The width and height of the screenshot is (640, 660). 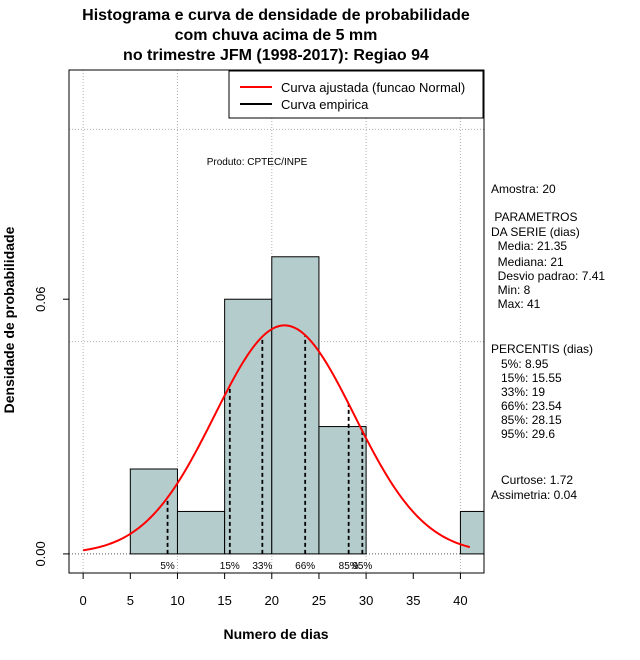 I want to click on percentile-label: 66%, so click(x=305, y=566).